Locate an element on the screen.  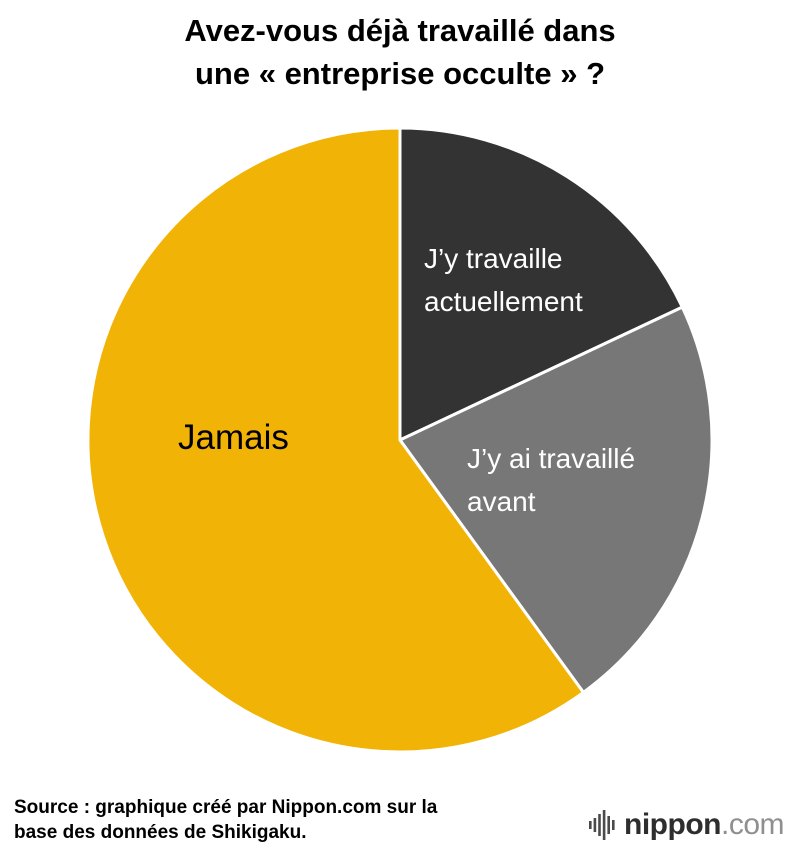
chart-title-line2: une « entreprise occulte » ? is located at coordinates (400, 73).